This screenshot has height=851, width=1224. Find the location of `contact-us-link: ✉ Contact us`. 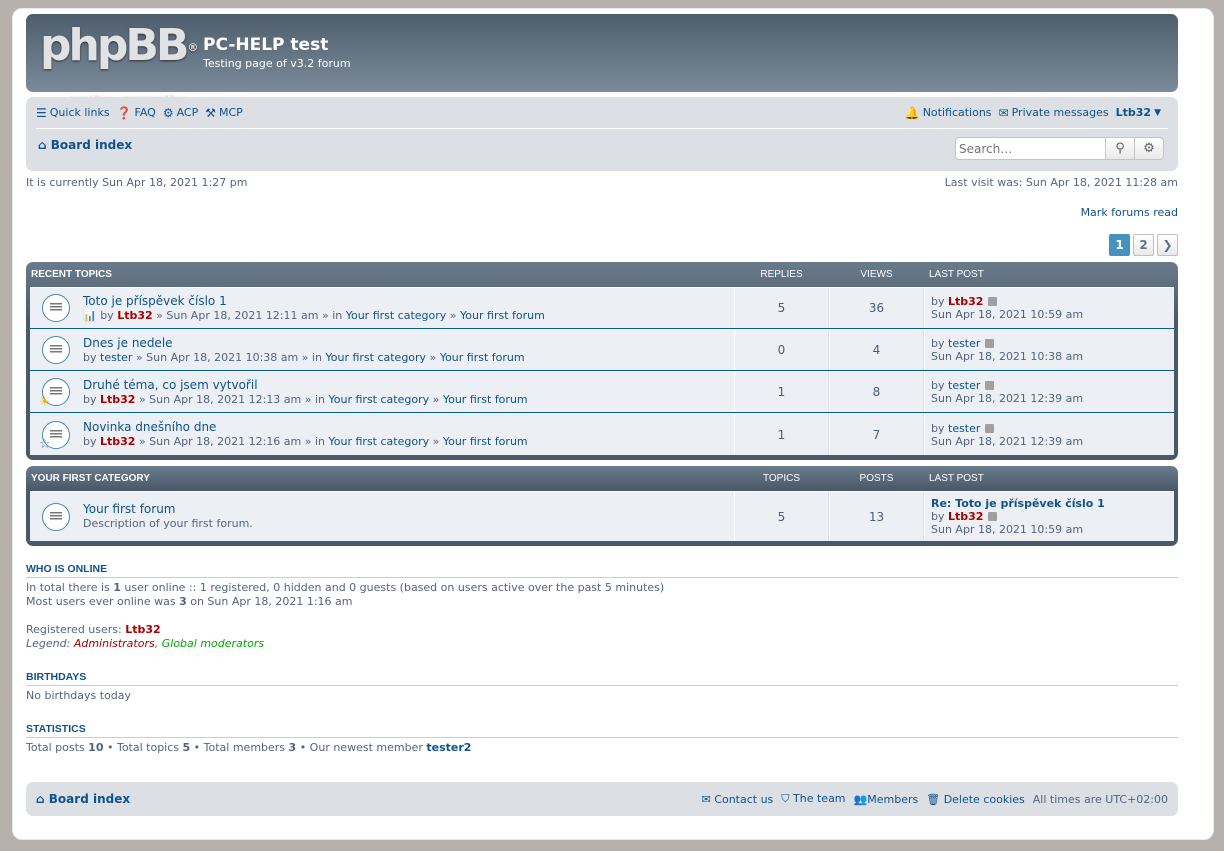

contact-us-link: ✉ Contact us is located at coordinates (737, 799).